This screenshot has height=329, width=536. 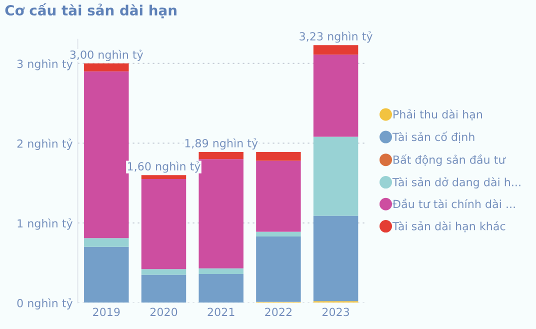 I want to click on total-label: 3,23 nghìn tỷ, so click(x=336, y=37).